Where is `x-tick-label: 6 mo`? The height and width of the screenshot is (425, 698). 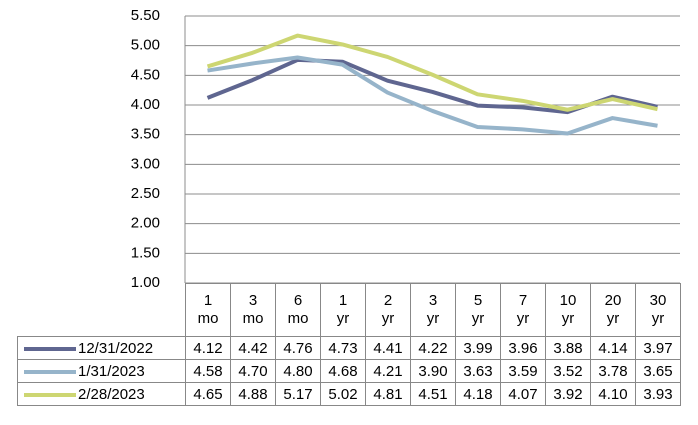 x-tick-label: 6 mo is located at coordinates (298, 309).